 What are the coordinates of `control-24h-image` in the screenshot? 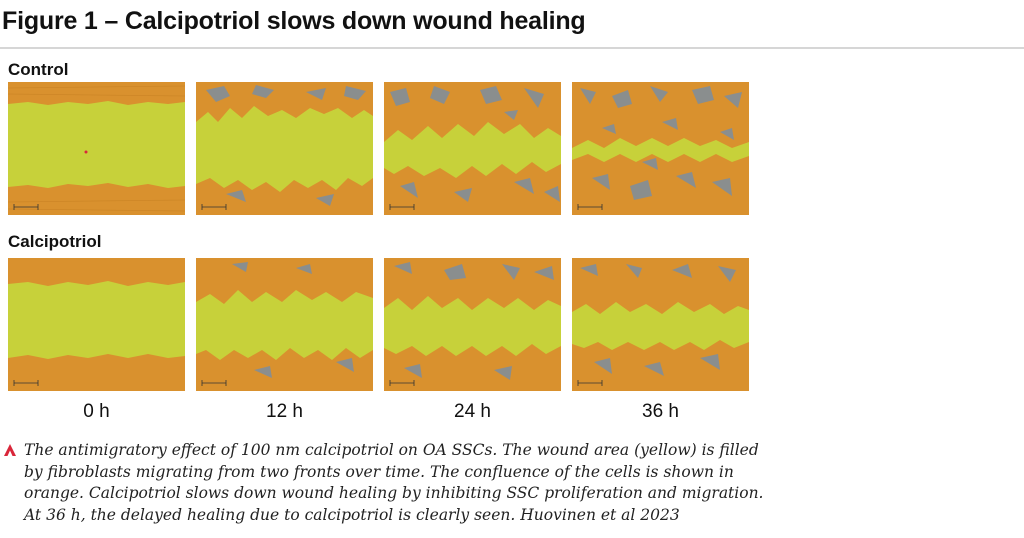 It's located at (472, 148).